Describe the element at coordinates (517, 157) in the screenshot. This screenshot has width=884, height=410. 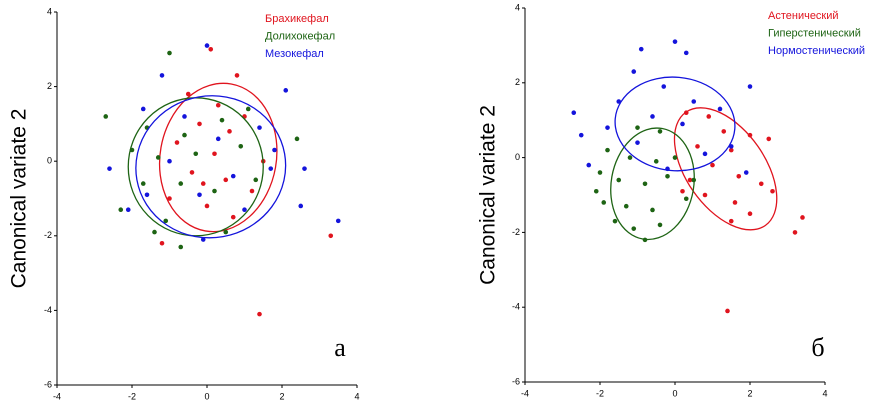
I see `y-tick-label: 0` at that location.